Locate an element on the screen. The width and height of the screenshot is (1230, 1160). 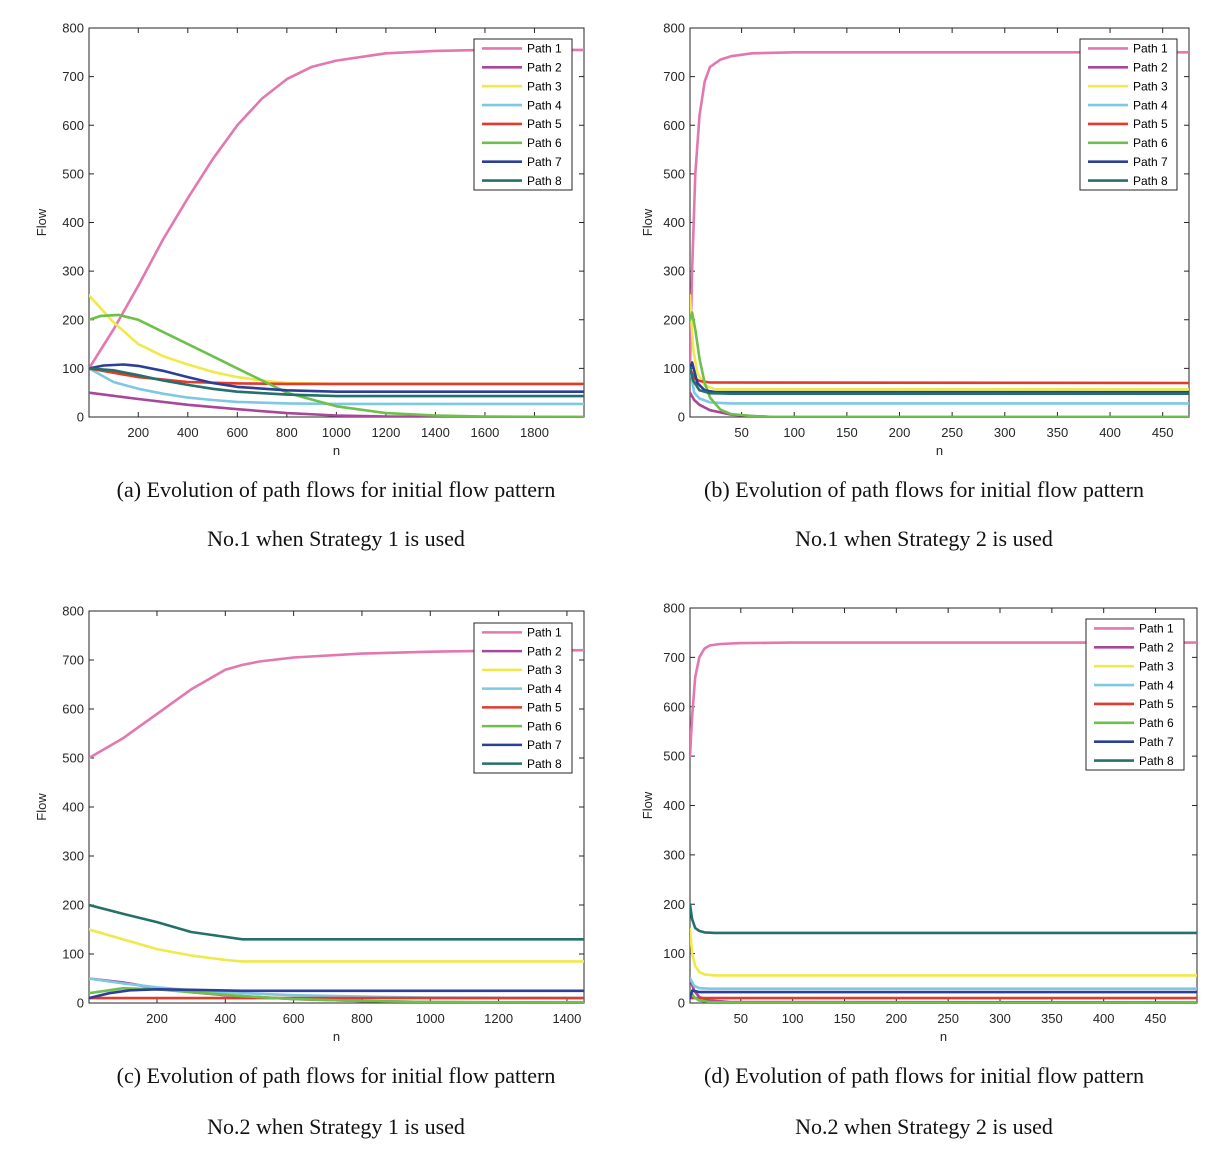
x-tick-label: 100 is located at coordinates (794, 432).